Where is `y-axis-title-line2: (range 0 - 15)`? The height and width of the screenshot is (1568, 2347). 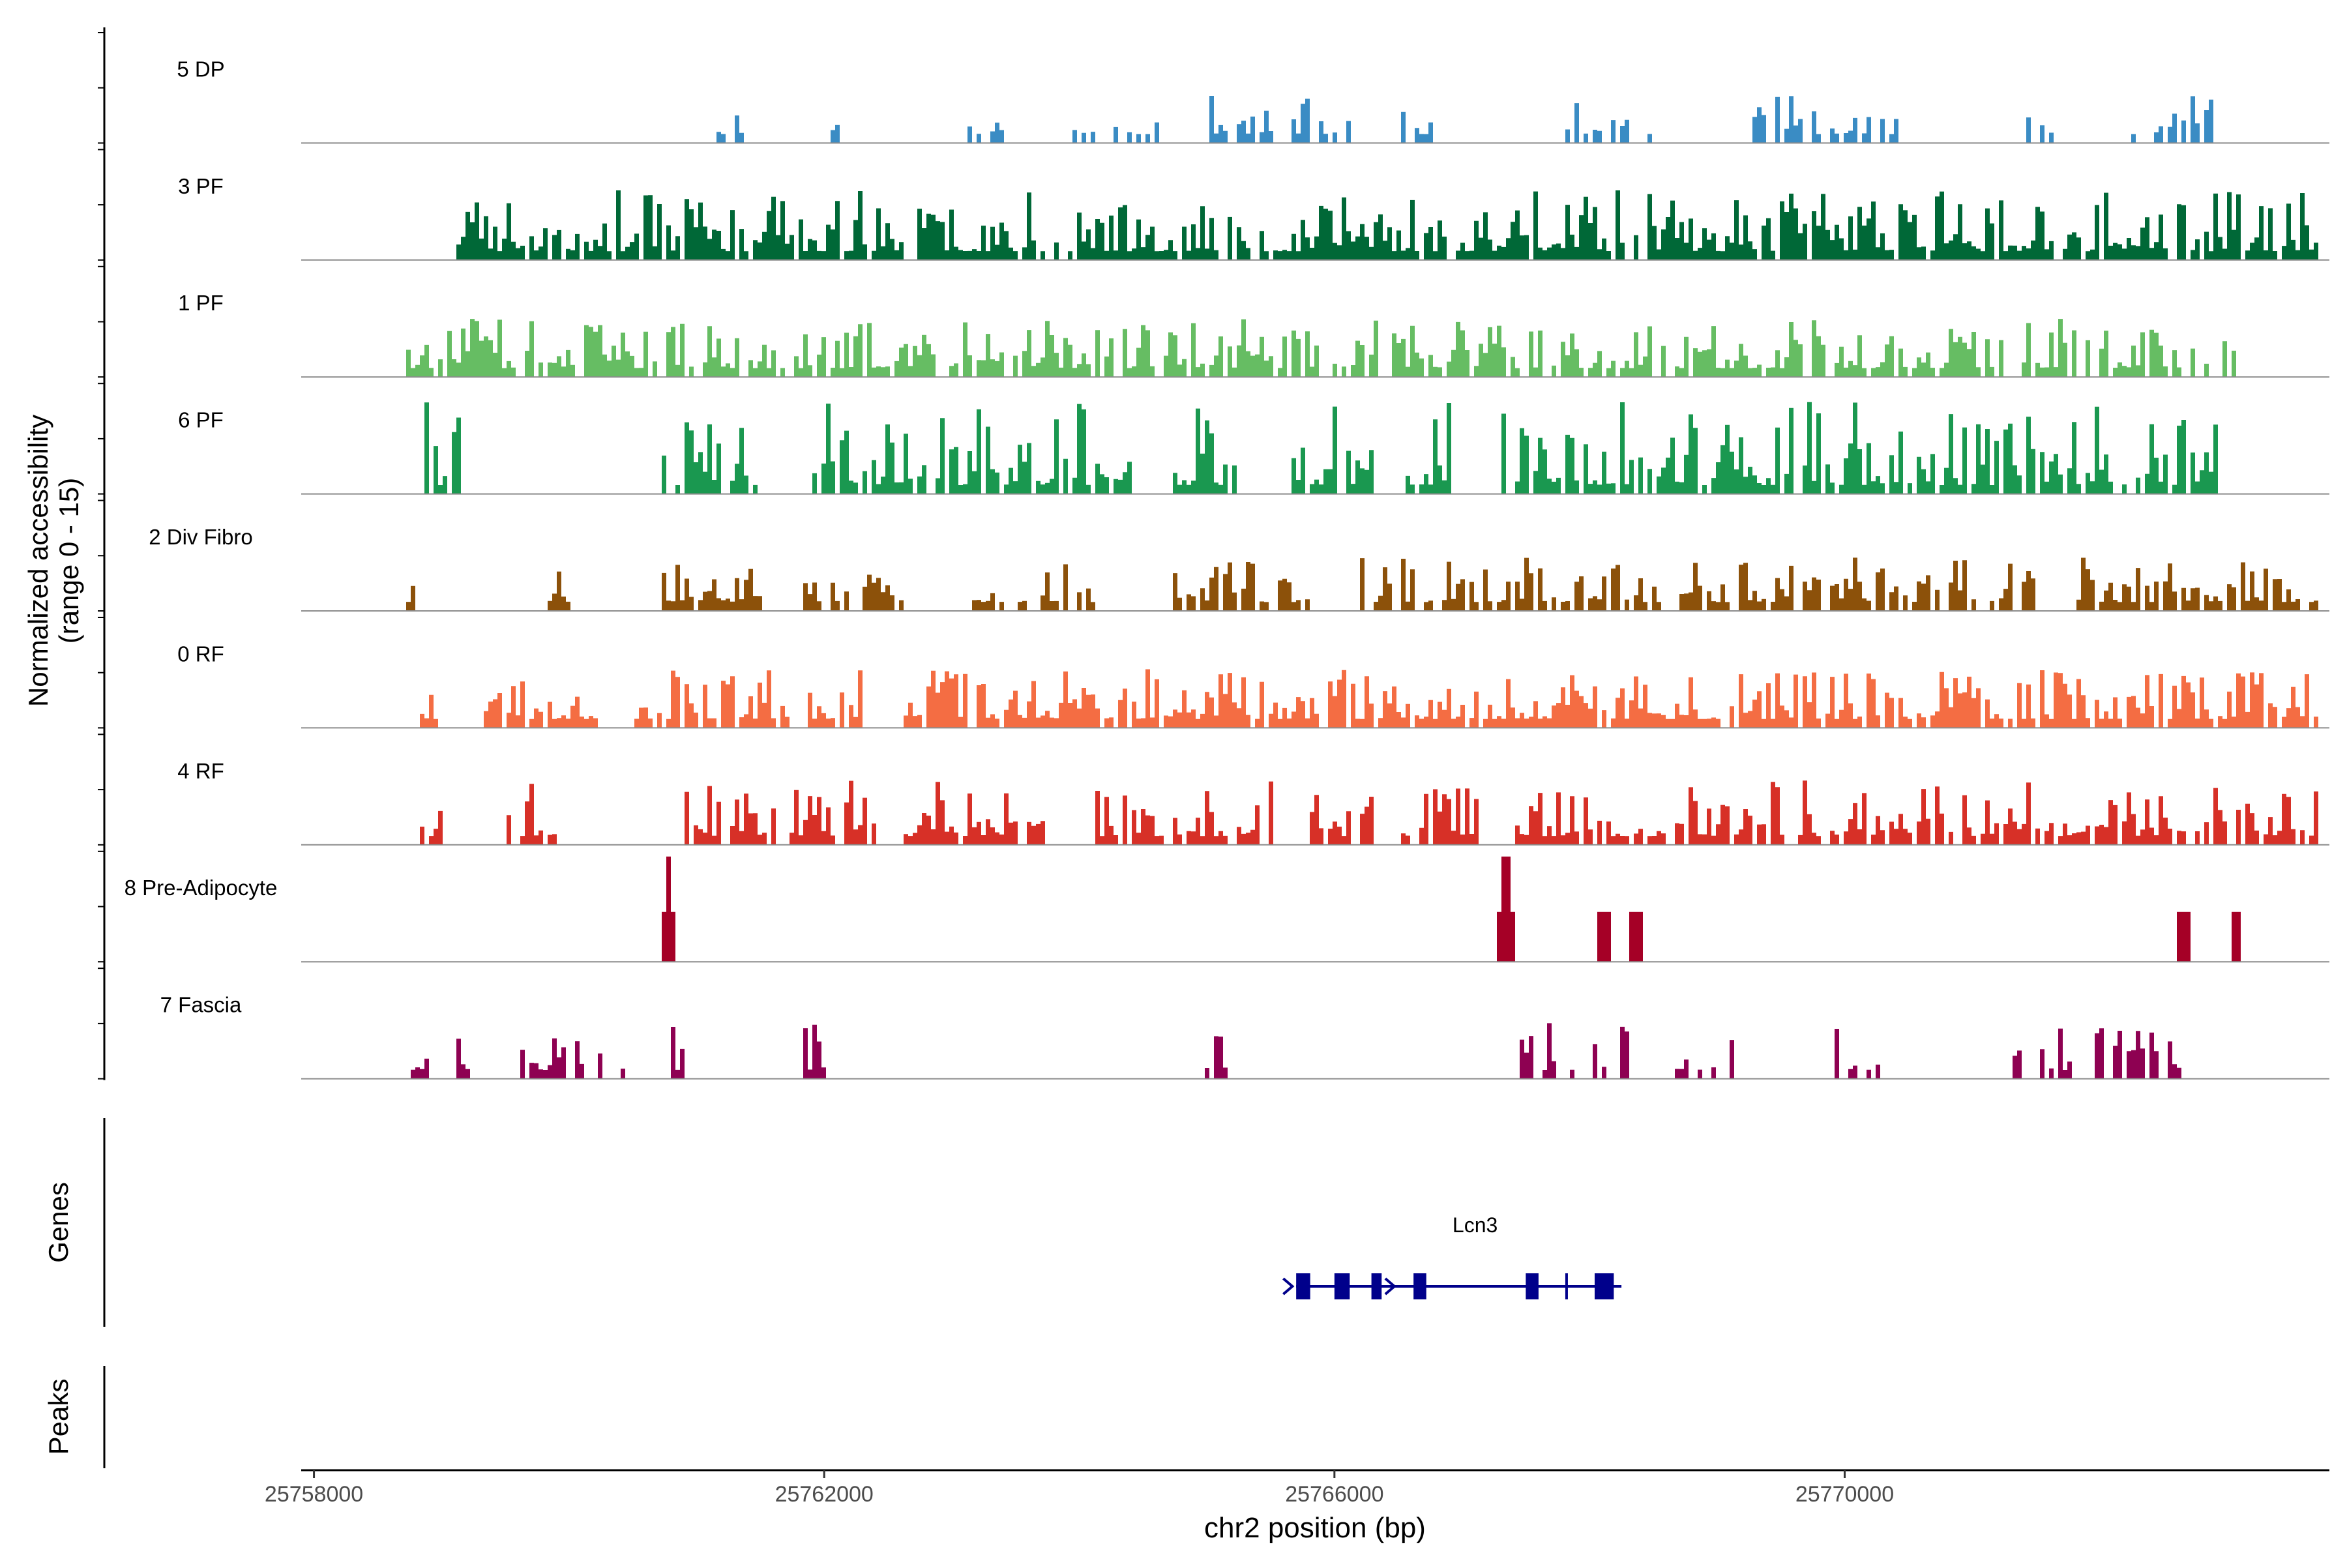
y-axis-title-line2: (range 0 - 15) is located at coordinates (68, 560).